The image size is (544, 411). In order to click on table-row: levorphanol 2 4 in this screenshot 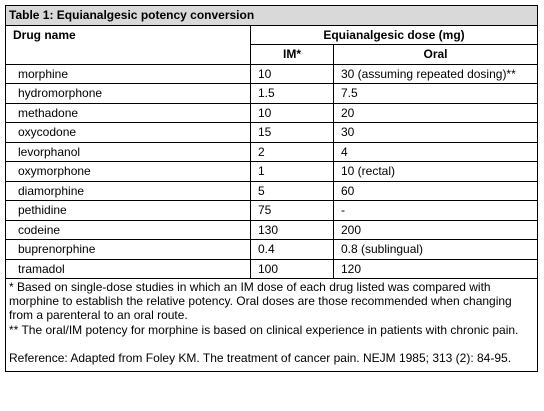, I will do `click(271, 151)`.